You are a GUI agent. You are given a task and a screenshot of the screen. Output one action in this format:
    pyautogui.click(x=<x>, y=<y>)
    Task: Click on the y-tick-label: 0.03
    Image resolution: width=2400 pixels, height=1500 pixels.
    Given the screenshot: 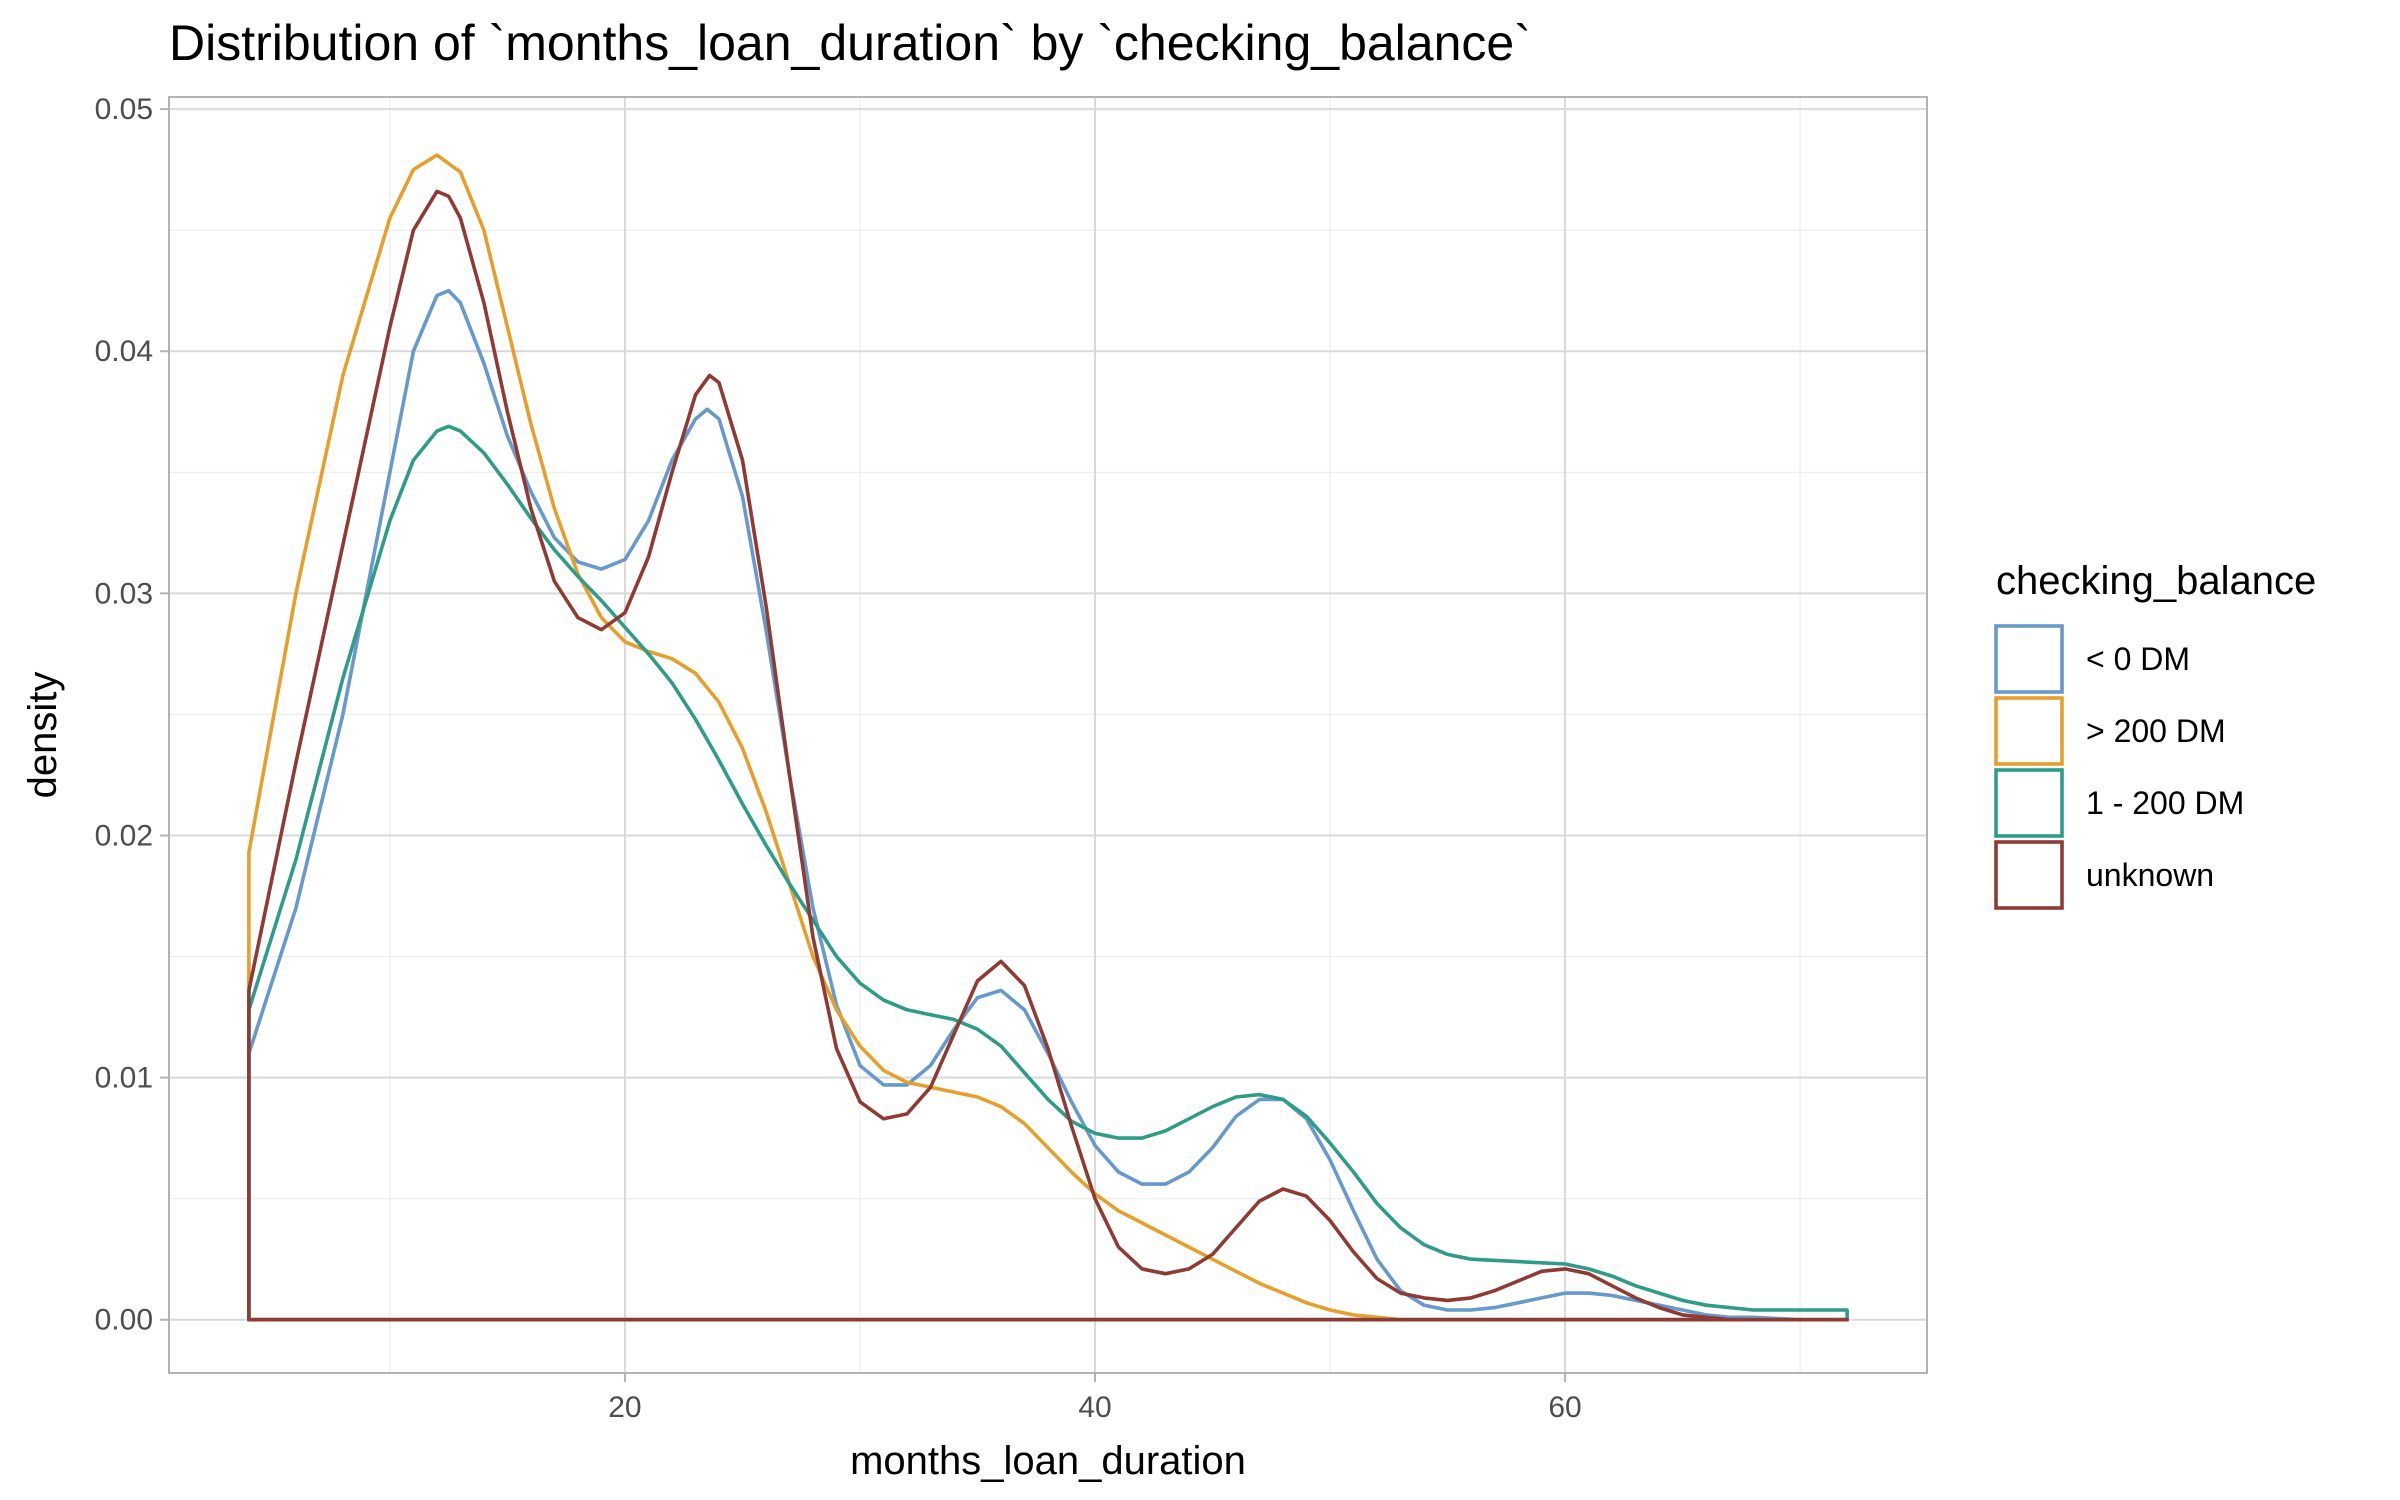 What is the action you would take?
    pyautogui.click(x=124, y=593)
    